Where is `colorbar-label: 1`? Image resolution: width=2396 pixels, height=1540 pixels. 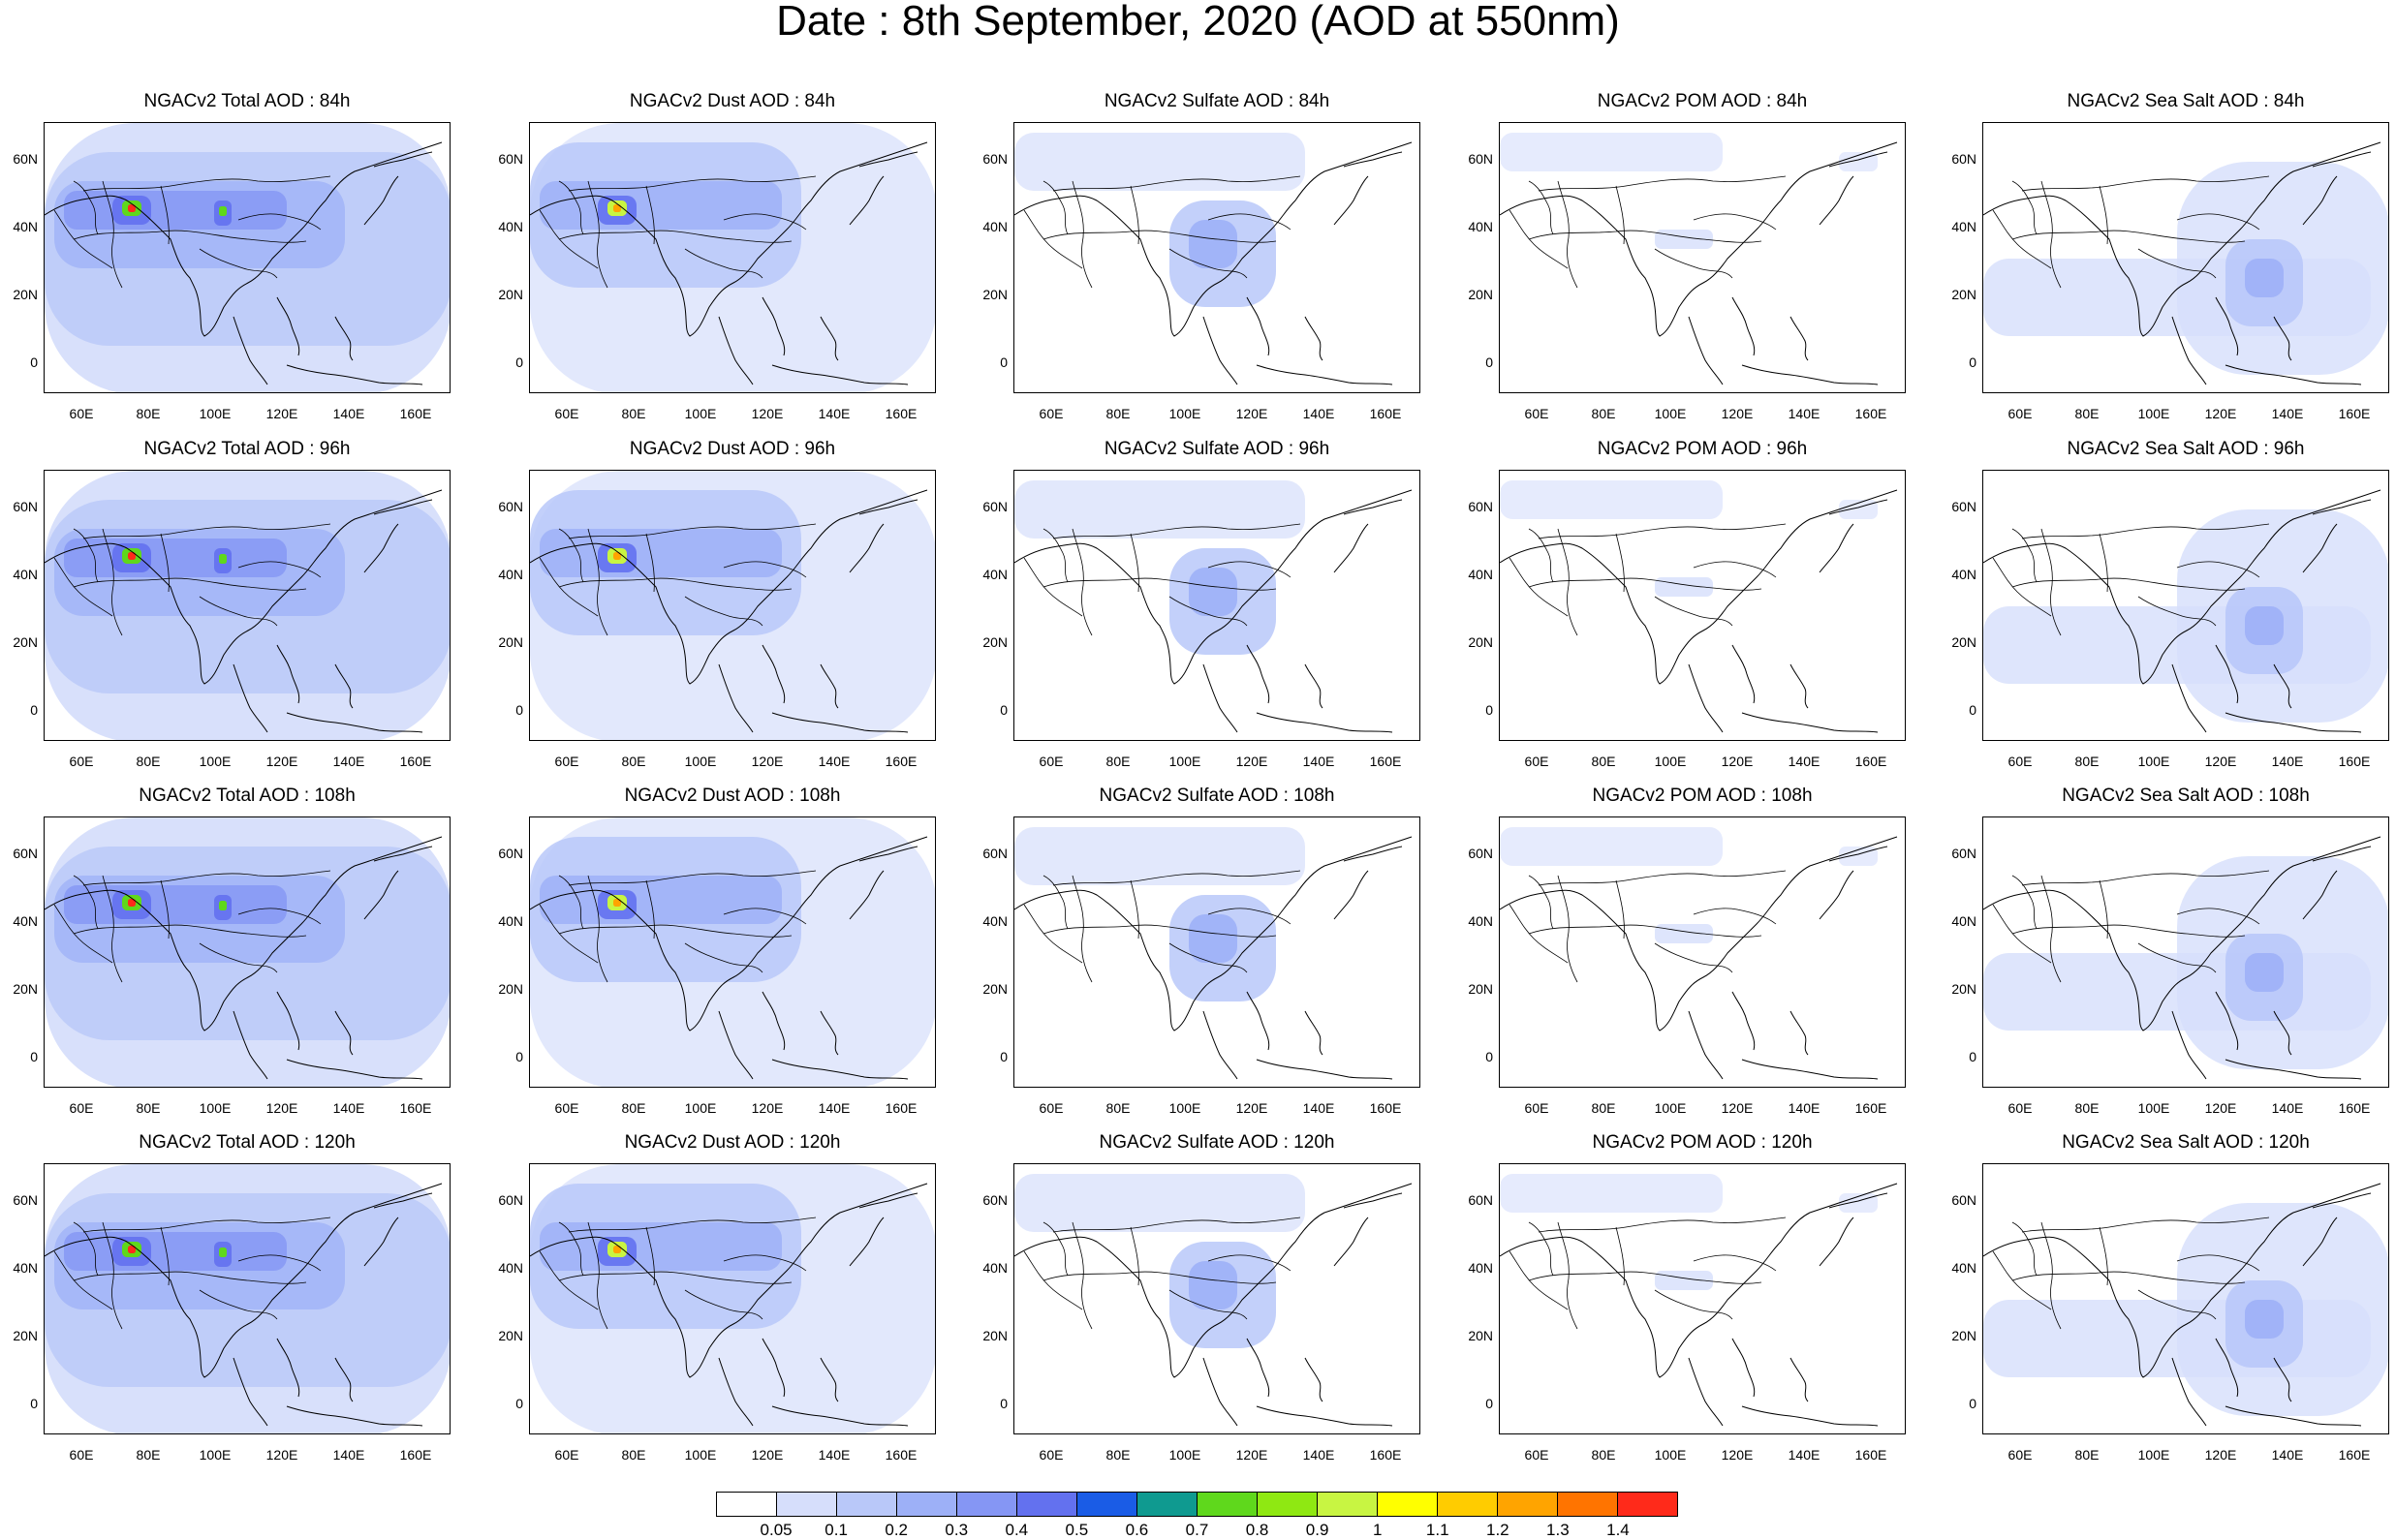
colorbar-label: 1 is located at coordinates (1377, 1530).